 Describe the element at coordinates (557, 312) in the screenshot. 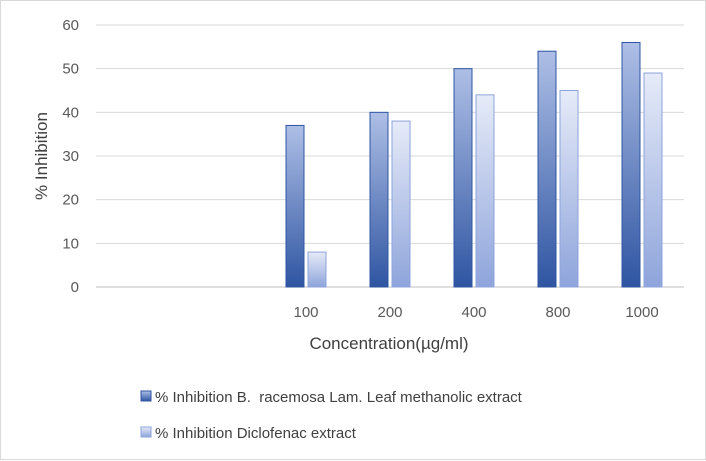

I see `x-tick-label: 800` at that location.